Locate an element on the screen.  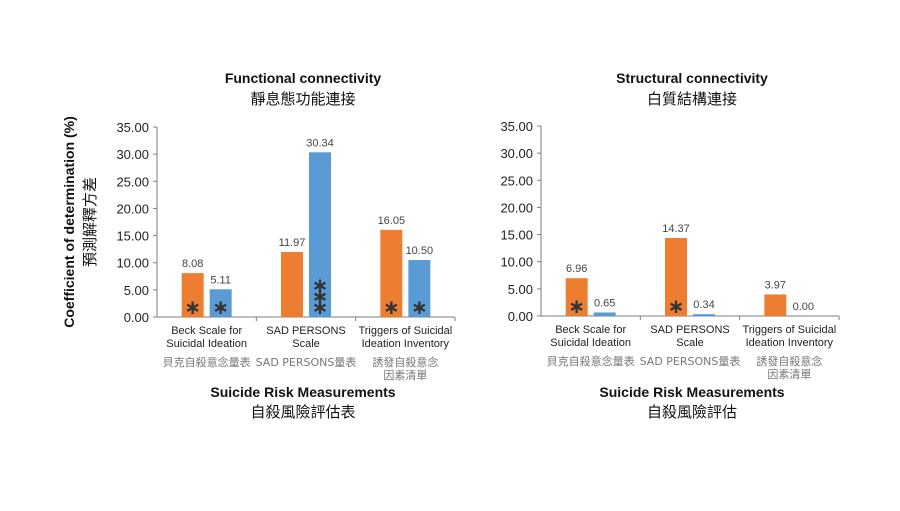
data-label: 30.34 is located at coordinates (320, 143).